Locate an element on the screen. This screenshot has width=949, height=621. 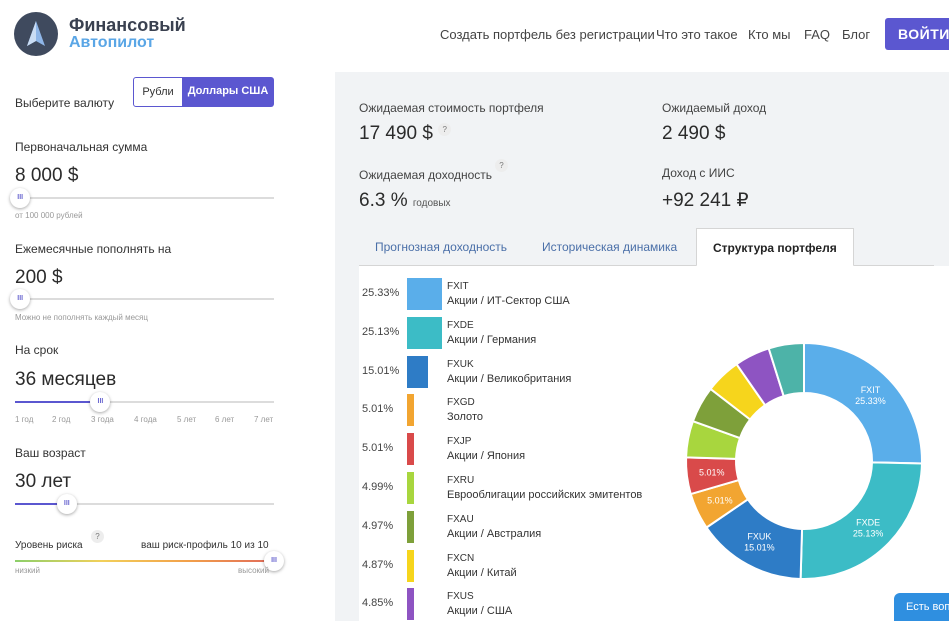
donut-slice-fxde is located at coordinates (861, 520).